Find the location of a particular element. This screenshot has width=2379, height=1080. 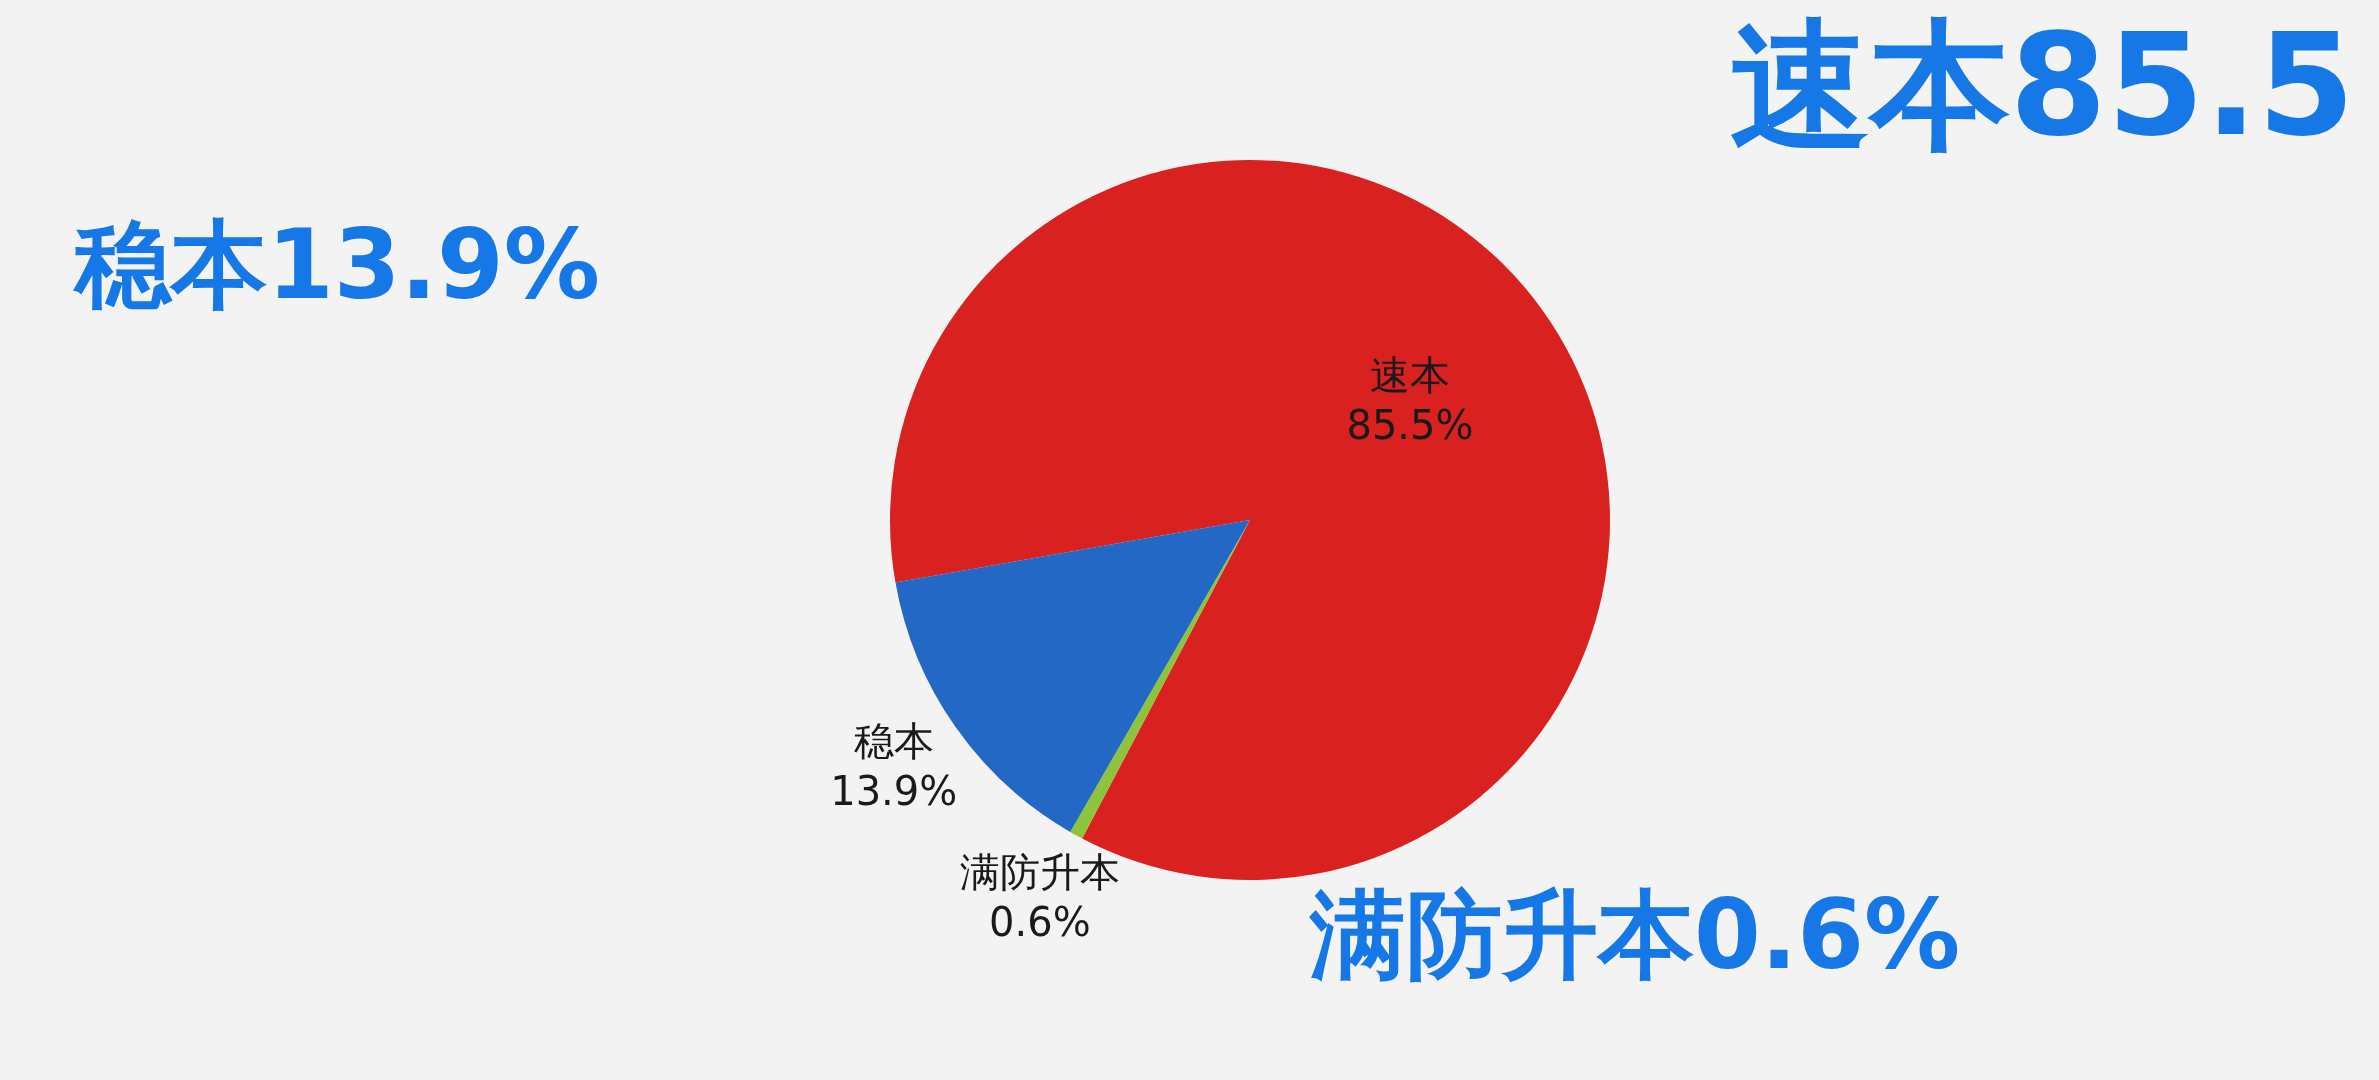

text: 速本85.5 is located at coordinates (2042, 86).